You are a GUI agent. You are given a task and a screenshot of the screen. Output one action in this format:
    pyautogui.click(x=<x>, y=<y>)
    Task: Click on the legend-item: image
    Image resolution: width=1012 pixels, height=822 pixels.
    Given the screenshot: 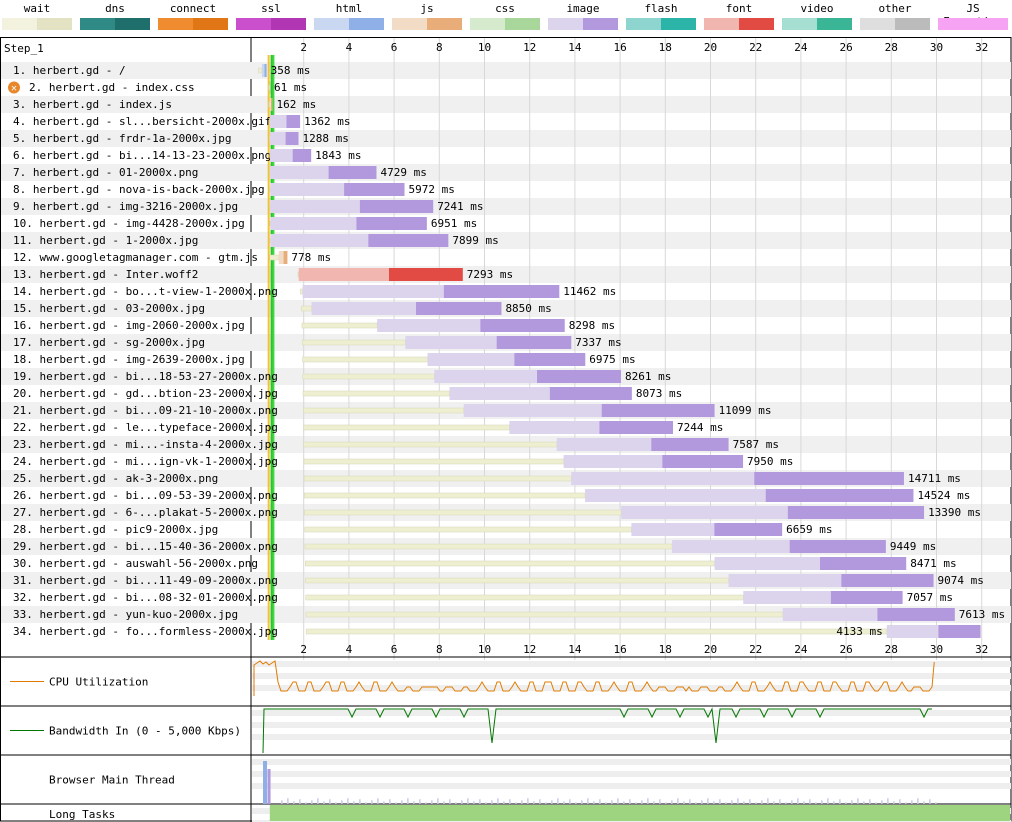 What is the action you would take?
    pyautogui.click(x=583, y=16)
    